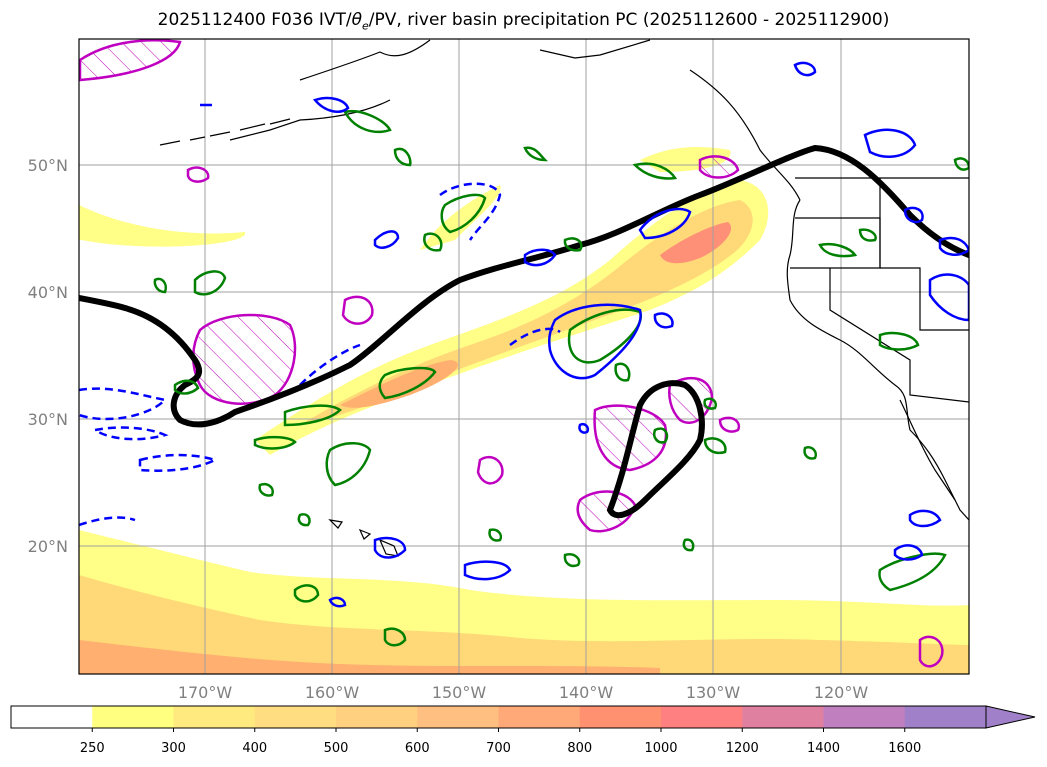 The height and width of the screenshot is (767, 1047). What do you see at coordinates (48, 546) in the screenshot?
I see `lat-label-20n: 20°N` at bounding box center [48, 546].